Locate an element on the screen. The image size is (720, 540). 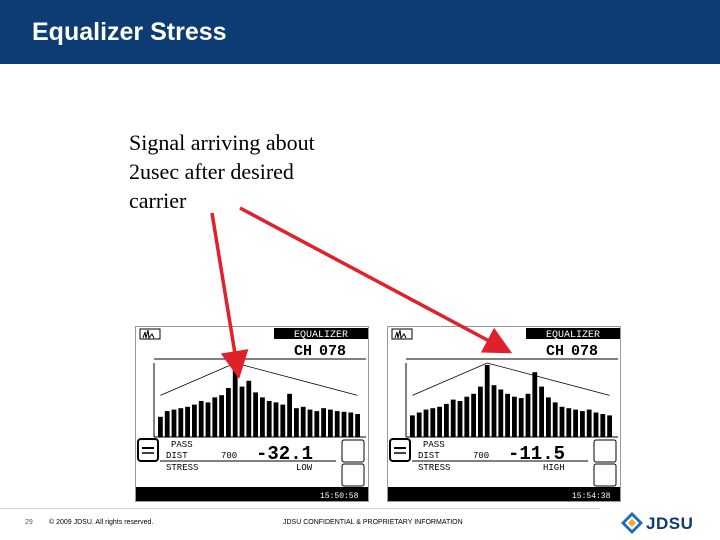
title-bar: Equalizer Stress is located at coordinates (360, 32).